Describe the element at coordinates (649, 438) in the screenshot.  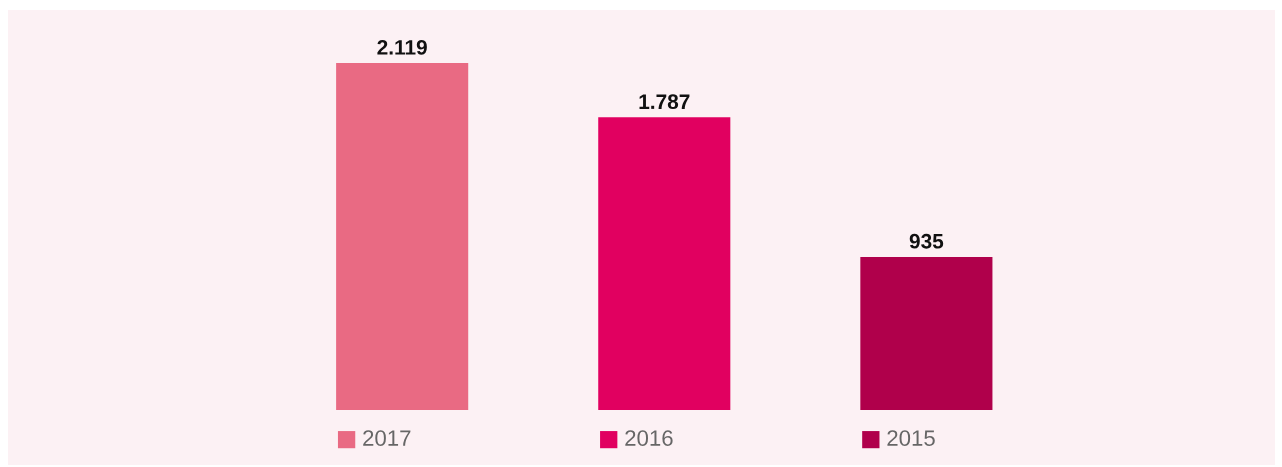
I see `x-tick-label: 2016` at that location.